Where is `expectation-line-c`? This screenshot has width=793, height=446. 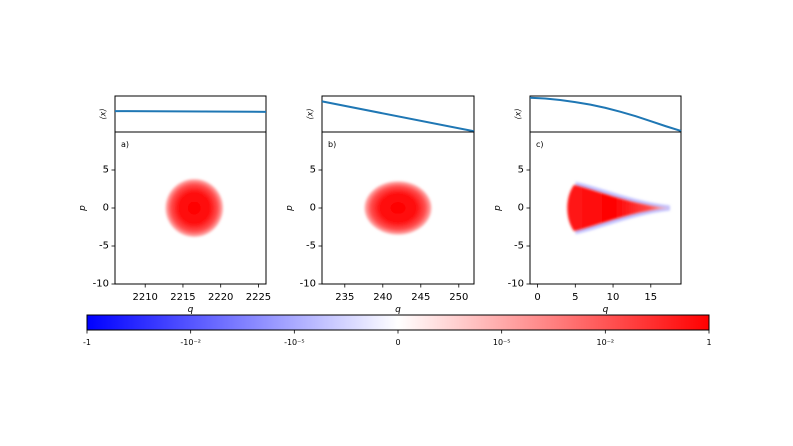 expectation-line-c is located at coordinates (605, 114).